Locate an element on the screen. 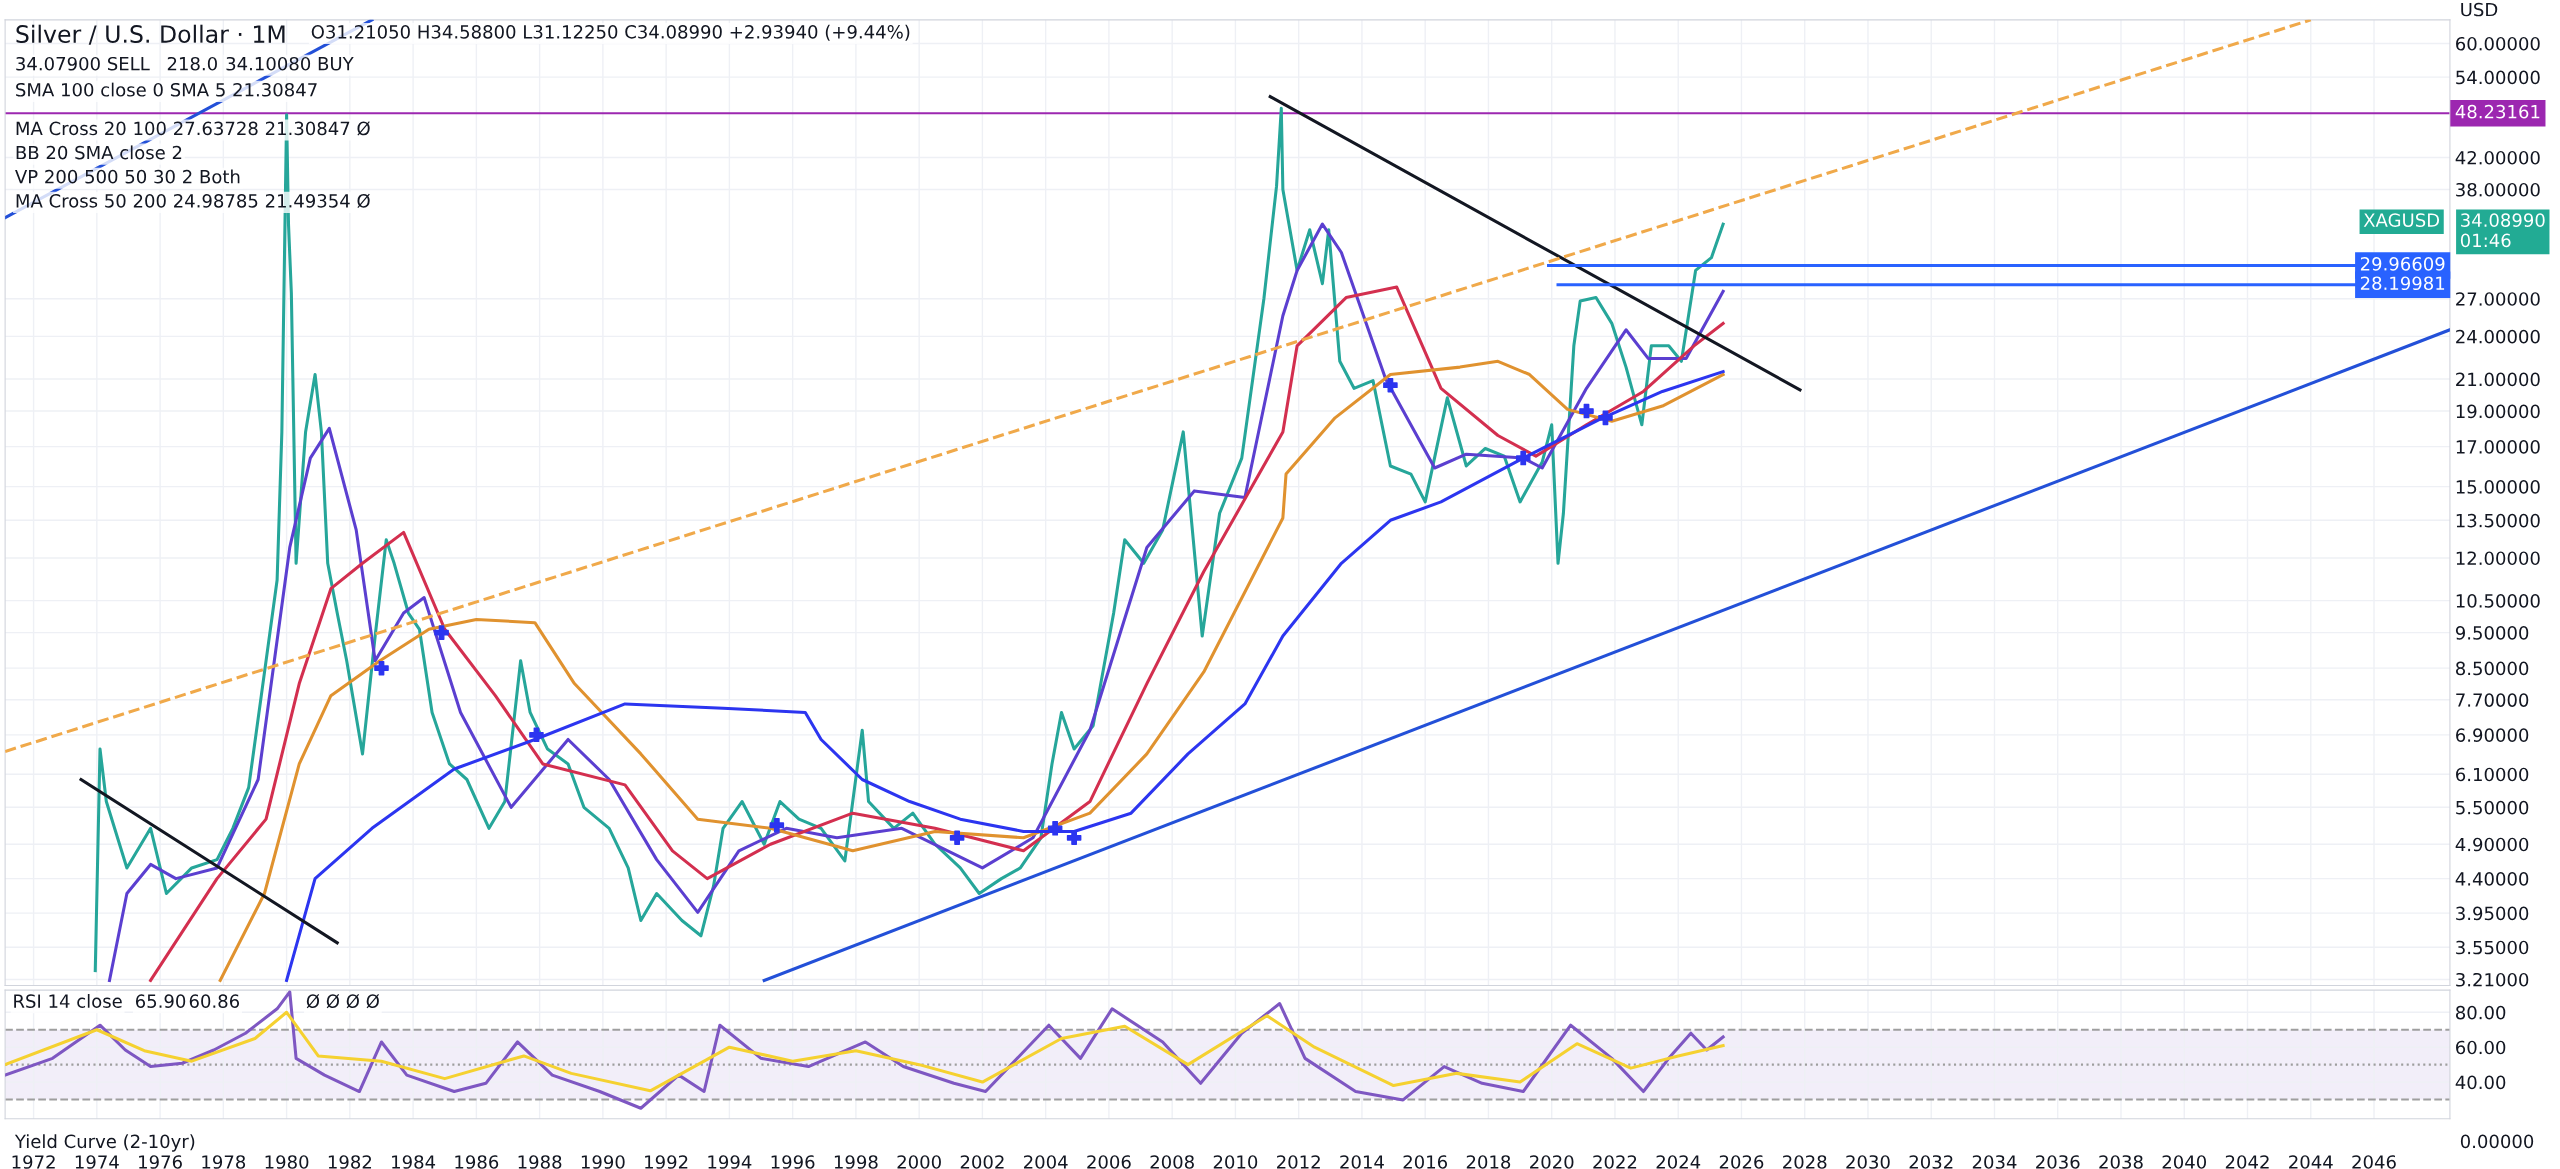 The width and height of the screenshot is (2560, 1169). x-tick-label: 2010 is located at coordinates (1235, 1162).